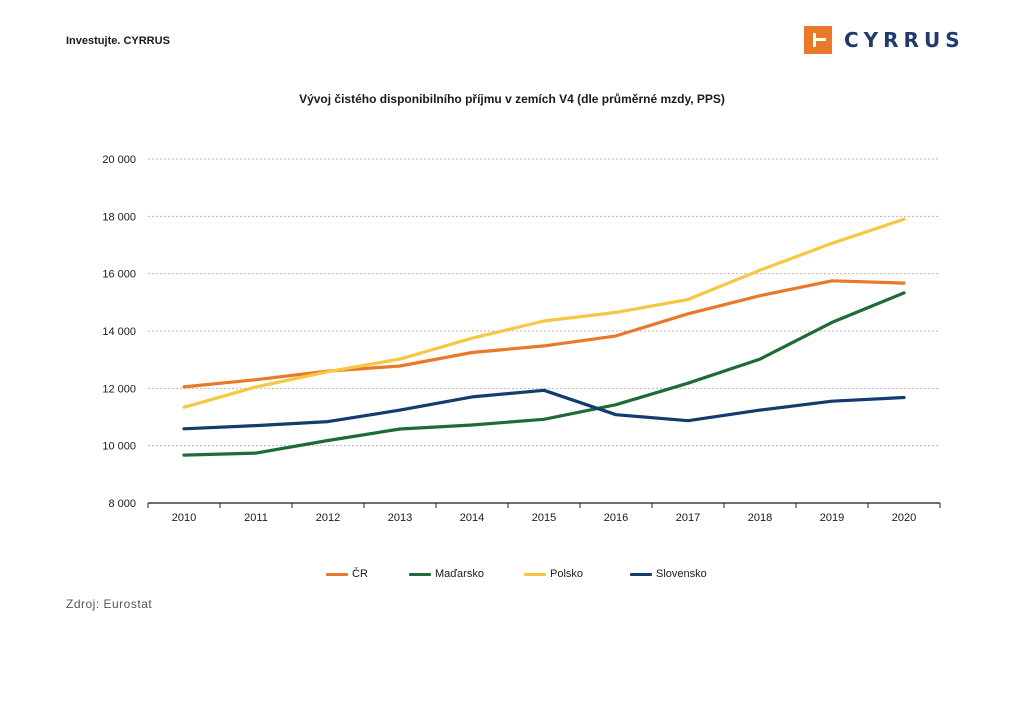 The image size is (1024, 725). What do you see at coordinates (119, 160) in the screenshot?
I see `y-tick-label: 20 000` at bounding box center [119, 160].